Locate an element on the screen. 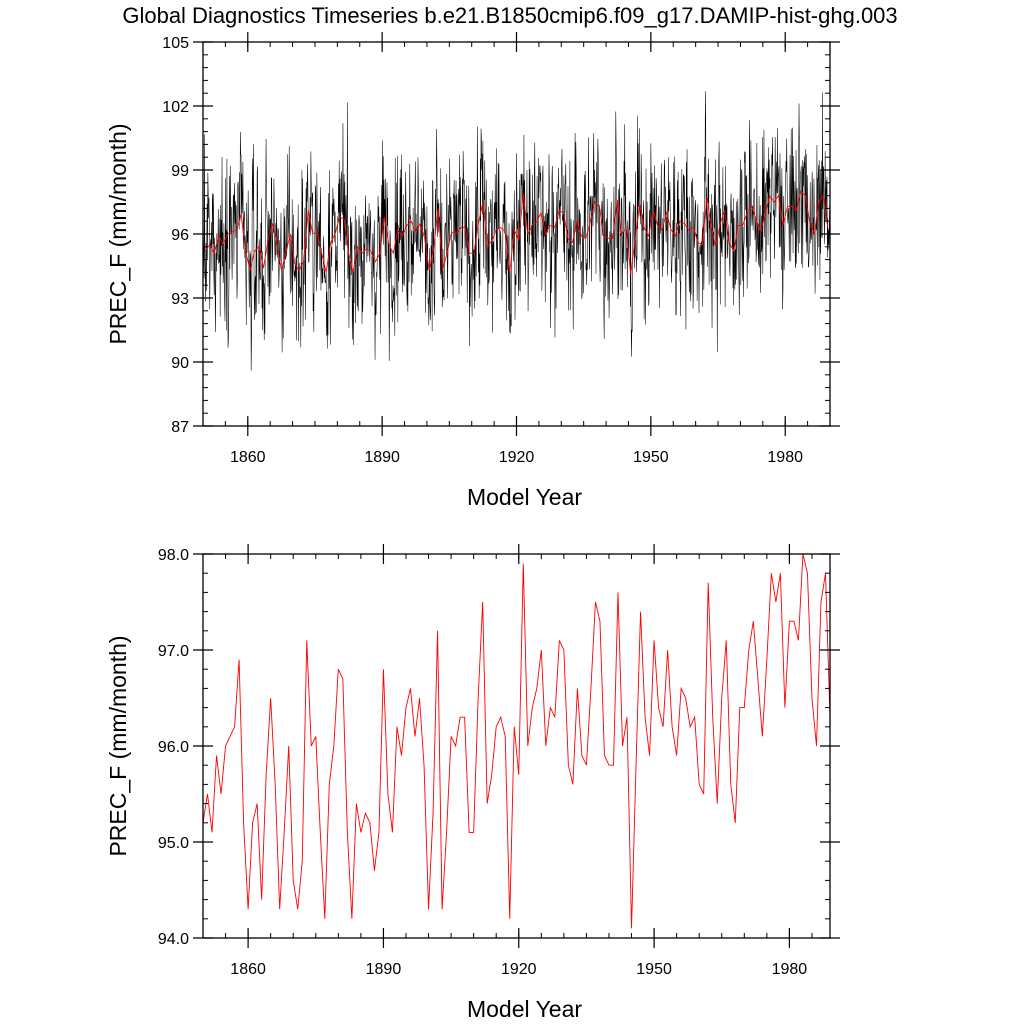 Image resolution: width=1024 pixels, height=1024 pixels. y-tick-label: 90 is located at coordinates (180, 363).